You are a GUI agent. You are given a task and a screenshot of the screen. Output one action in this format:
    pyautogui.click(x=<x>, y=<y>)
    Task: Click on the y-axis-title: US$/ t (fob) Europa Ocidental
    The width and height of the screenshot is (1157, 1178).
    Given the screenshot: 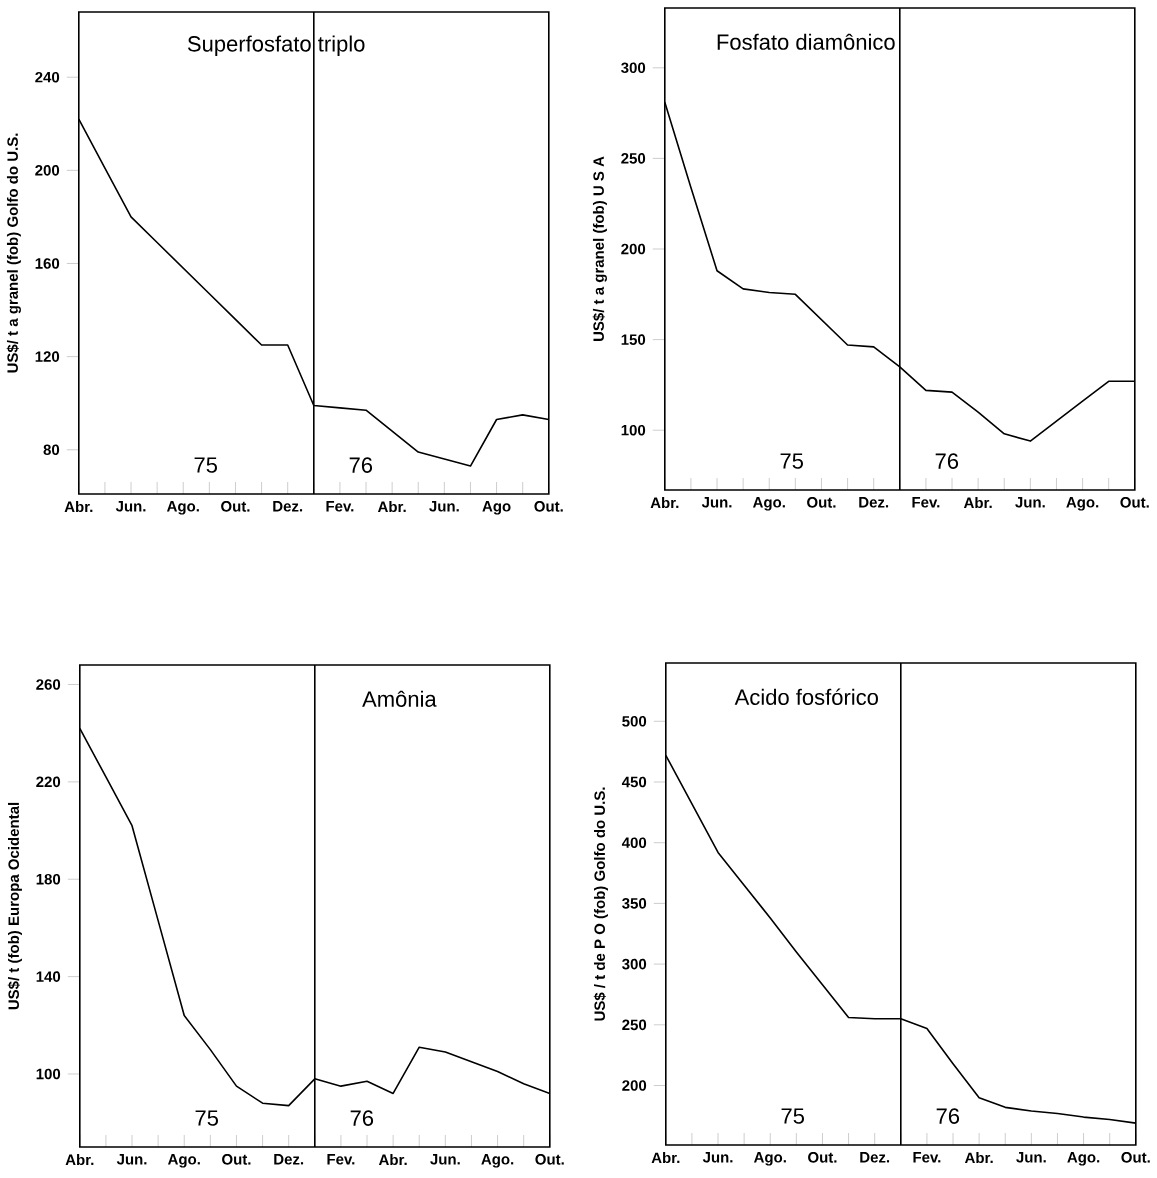 What is the action you would take?
    pyautogui.click(x=14, y=906)
    